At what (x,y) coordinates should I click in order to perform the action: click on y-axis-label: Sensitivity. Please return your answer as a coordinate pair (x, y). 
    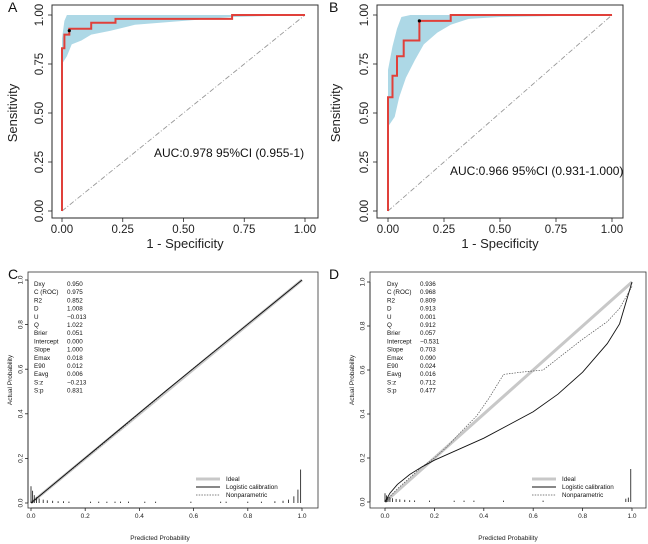
    Looking at the image, I should click on (335, 112).